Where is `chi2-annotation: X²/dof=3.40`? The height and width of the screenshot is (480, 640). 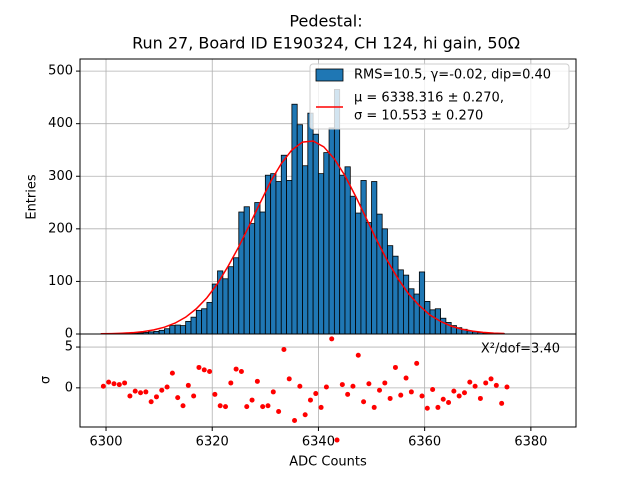 chi2-annotation: X²/dof=3.40 is located at coordinates (520, 349).